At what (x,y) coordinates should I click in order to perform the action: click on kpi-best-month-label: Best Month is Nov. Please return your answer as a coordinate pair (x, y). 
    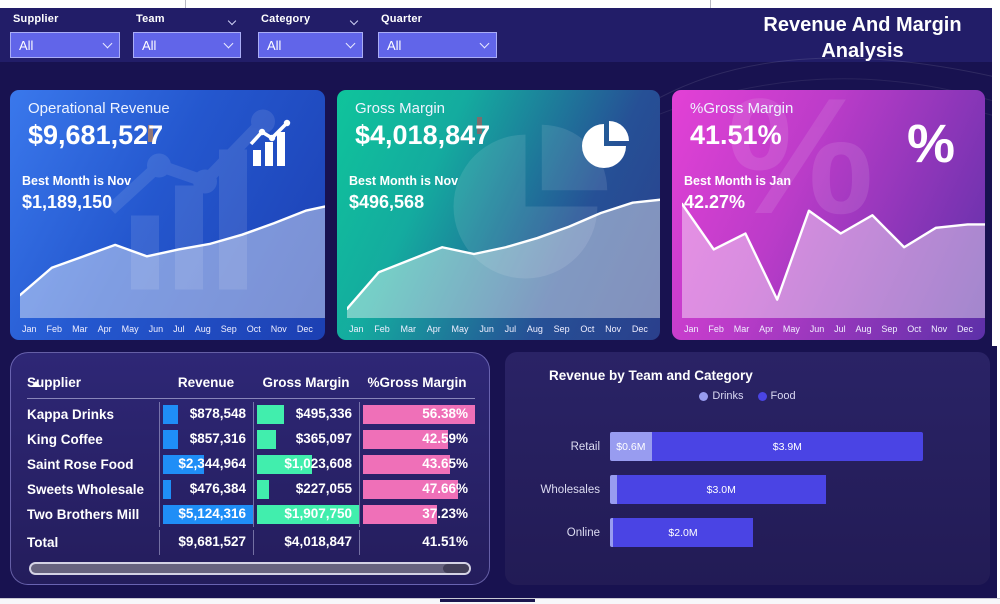
    Looking at the image, I should click on (77, 181).